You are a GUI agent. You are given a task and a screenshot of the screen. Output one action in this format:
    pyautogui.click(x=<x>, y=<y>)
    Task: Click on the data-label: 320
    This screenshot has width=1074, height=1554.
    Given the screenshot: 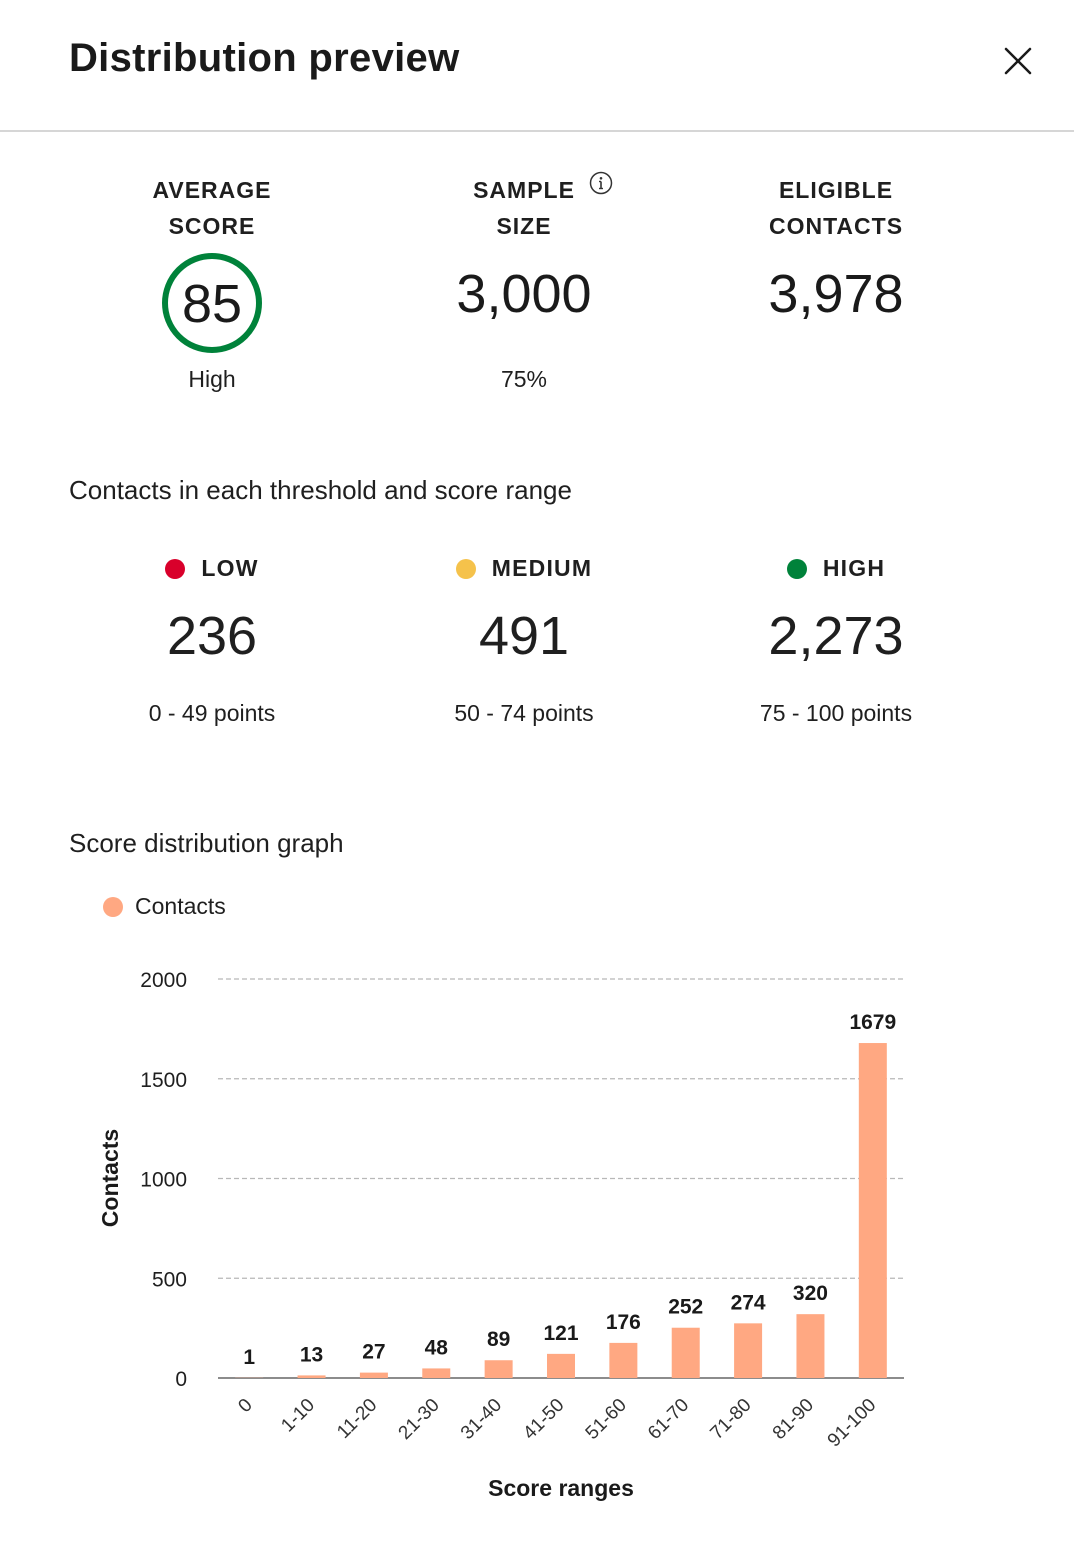 What is the action you would take?
    pyautogui.click(x=810, y=1293)
    